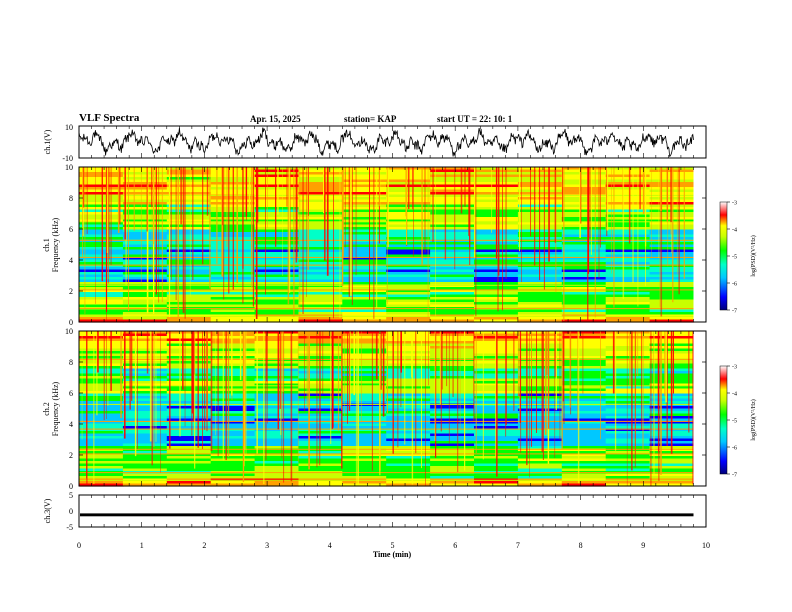  Describe the element at coordinates (753, 255) in the screenshot. I see `ch1-colorbar-label: log(PSD)(V²/Hz)` at that location.